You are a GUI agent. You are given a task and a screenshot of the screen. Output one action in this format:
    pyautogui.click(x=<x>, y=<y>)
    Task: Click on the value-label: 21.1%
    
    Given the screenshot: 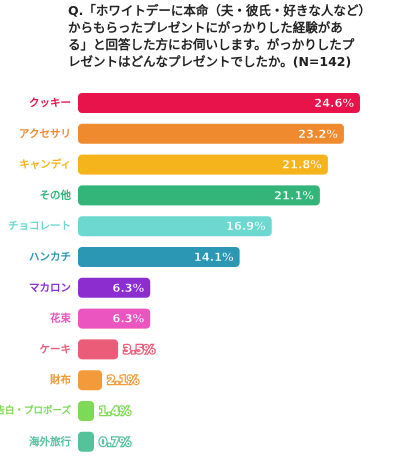 What is the action you would take?
    pyautogui.click(x=294, y=195)
    